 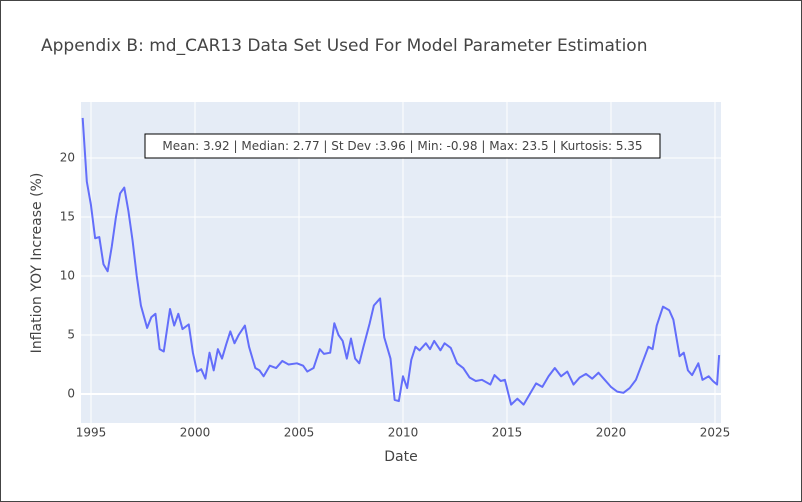 What do you see at coordinates (611, 433) in the screenshot?
I see `x-tick-label: 2020` at bounding box center [611, 433].